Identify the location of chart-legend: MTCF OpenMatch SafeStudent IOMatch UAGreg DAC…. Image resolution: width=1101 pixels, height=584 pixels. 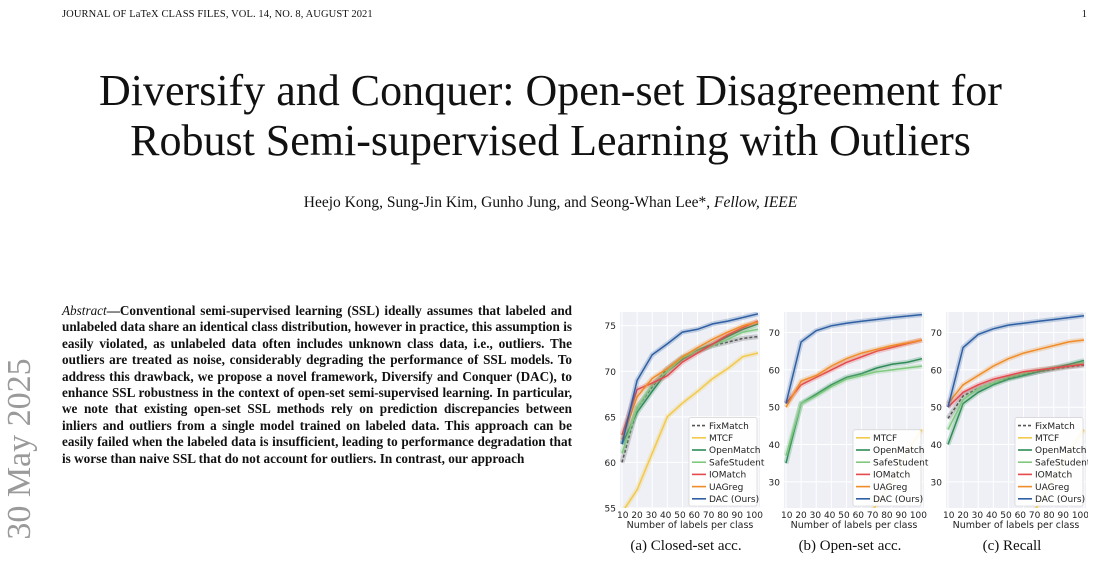
(890, 468).